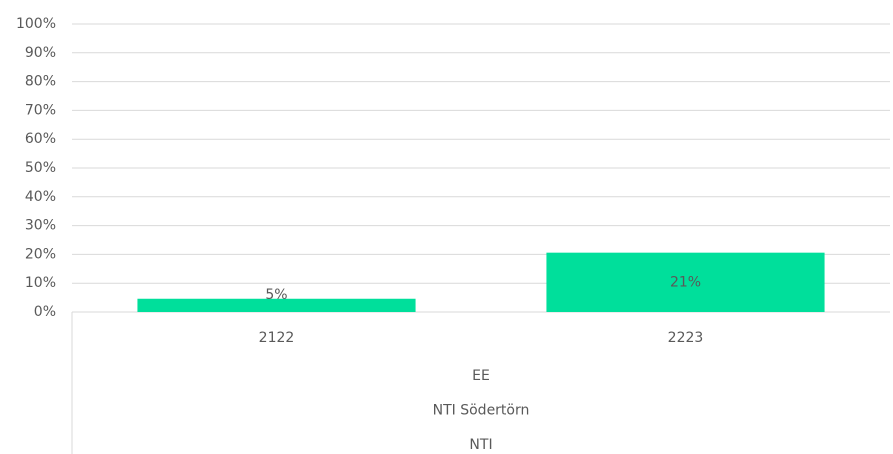  I want to click on category-group-label: NTI, so click(480, 445).